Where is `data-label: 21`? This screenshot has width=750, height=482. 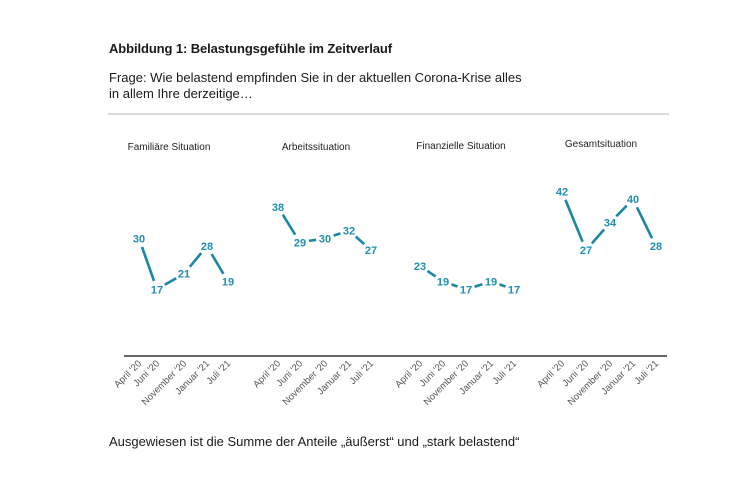
data-label: 21 is located at coordinates (184, 275).